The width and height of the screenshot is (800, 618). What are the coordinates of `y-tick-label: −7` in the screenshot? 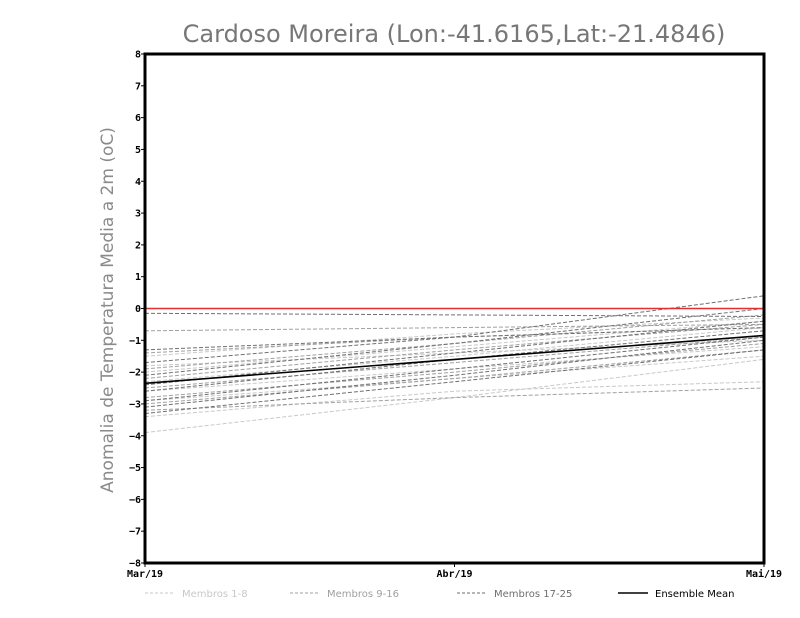 It's located at (135, 532).